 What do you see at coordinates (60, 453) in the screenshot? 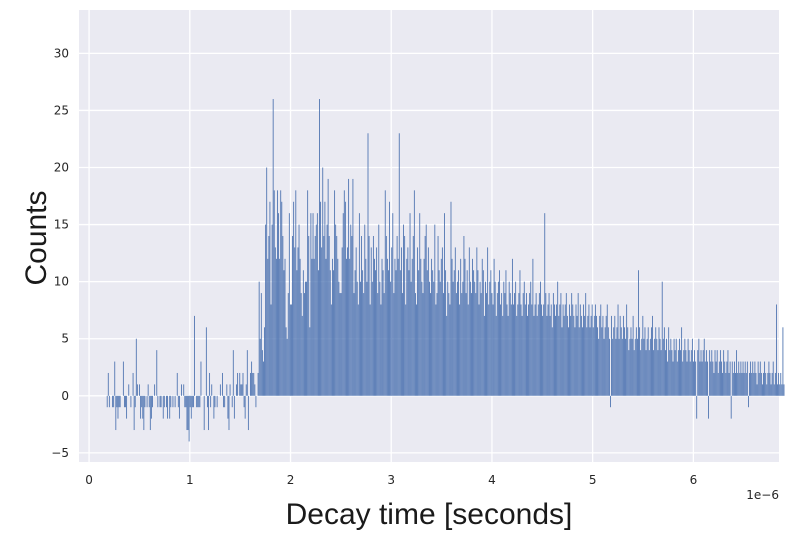
I see `y-tick-label: −5` at bounding box center [60, 453].